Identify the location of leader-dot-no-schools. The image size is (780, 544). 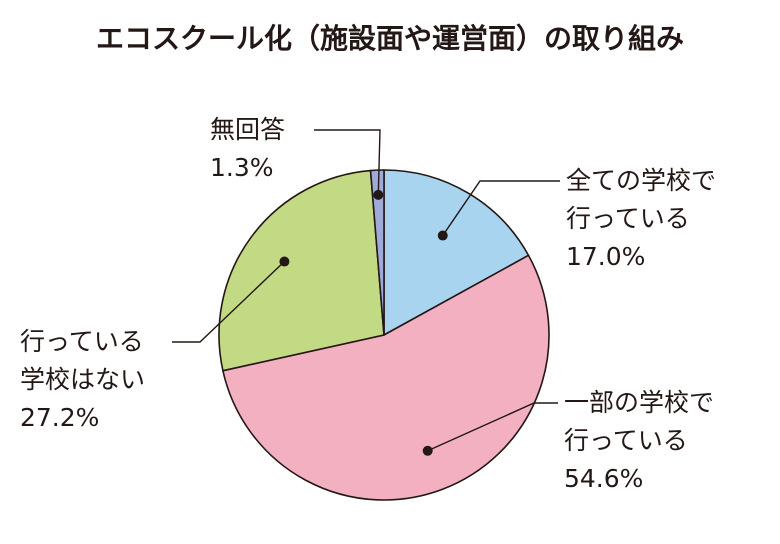
(284, 261).